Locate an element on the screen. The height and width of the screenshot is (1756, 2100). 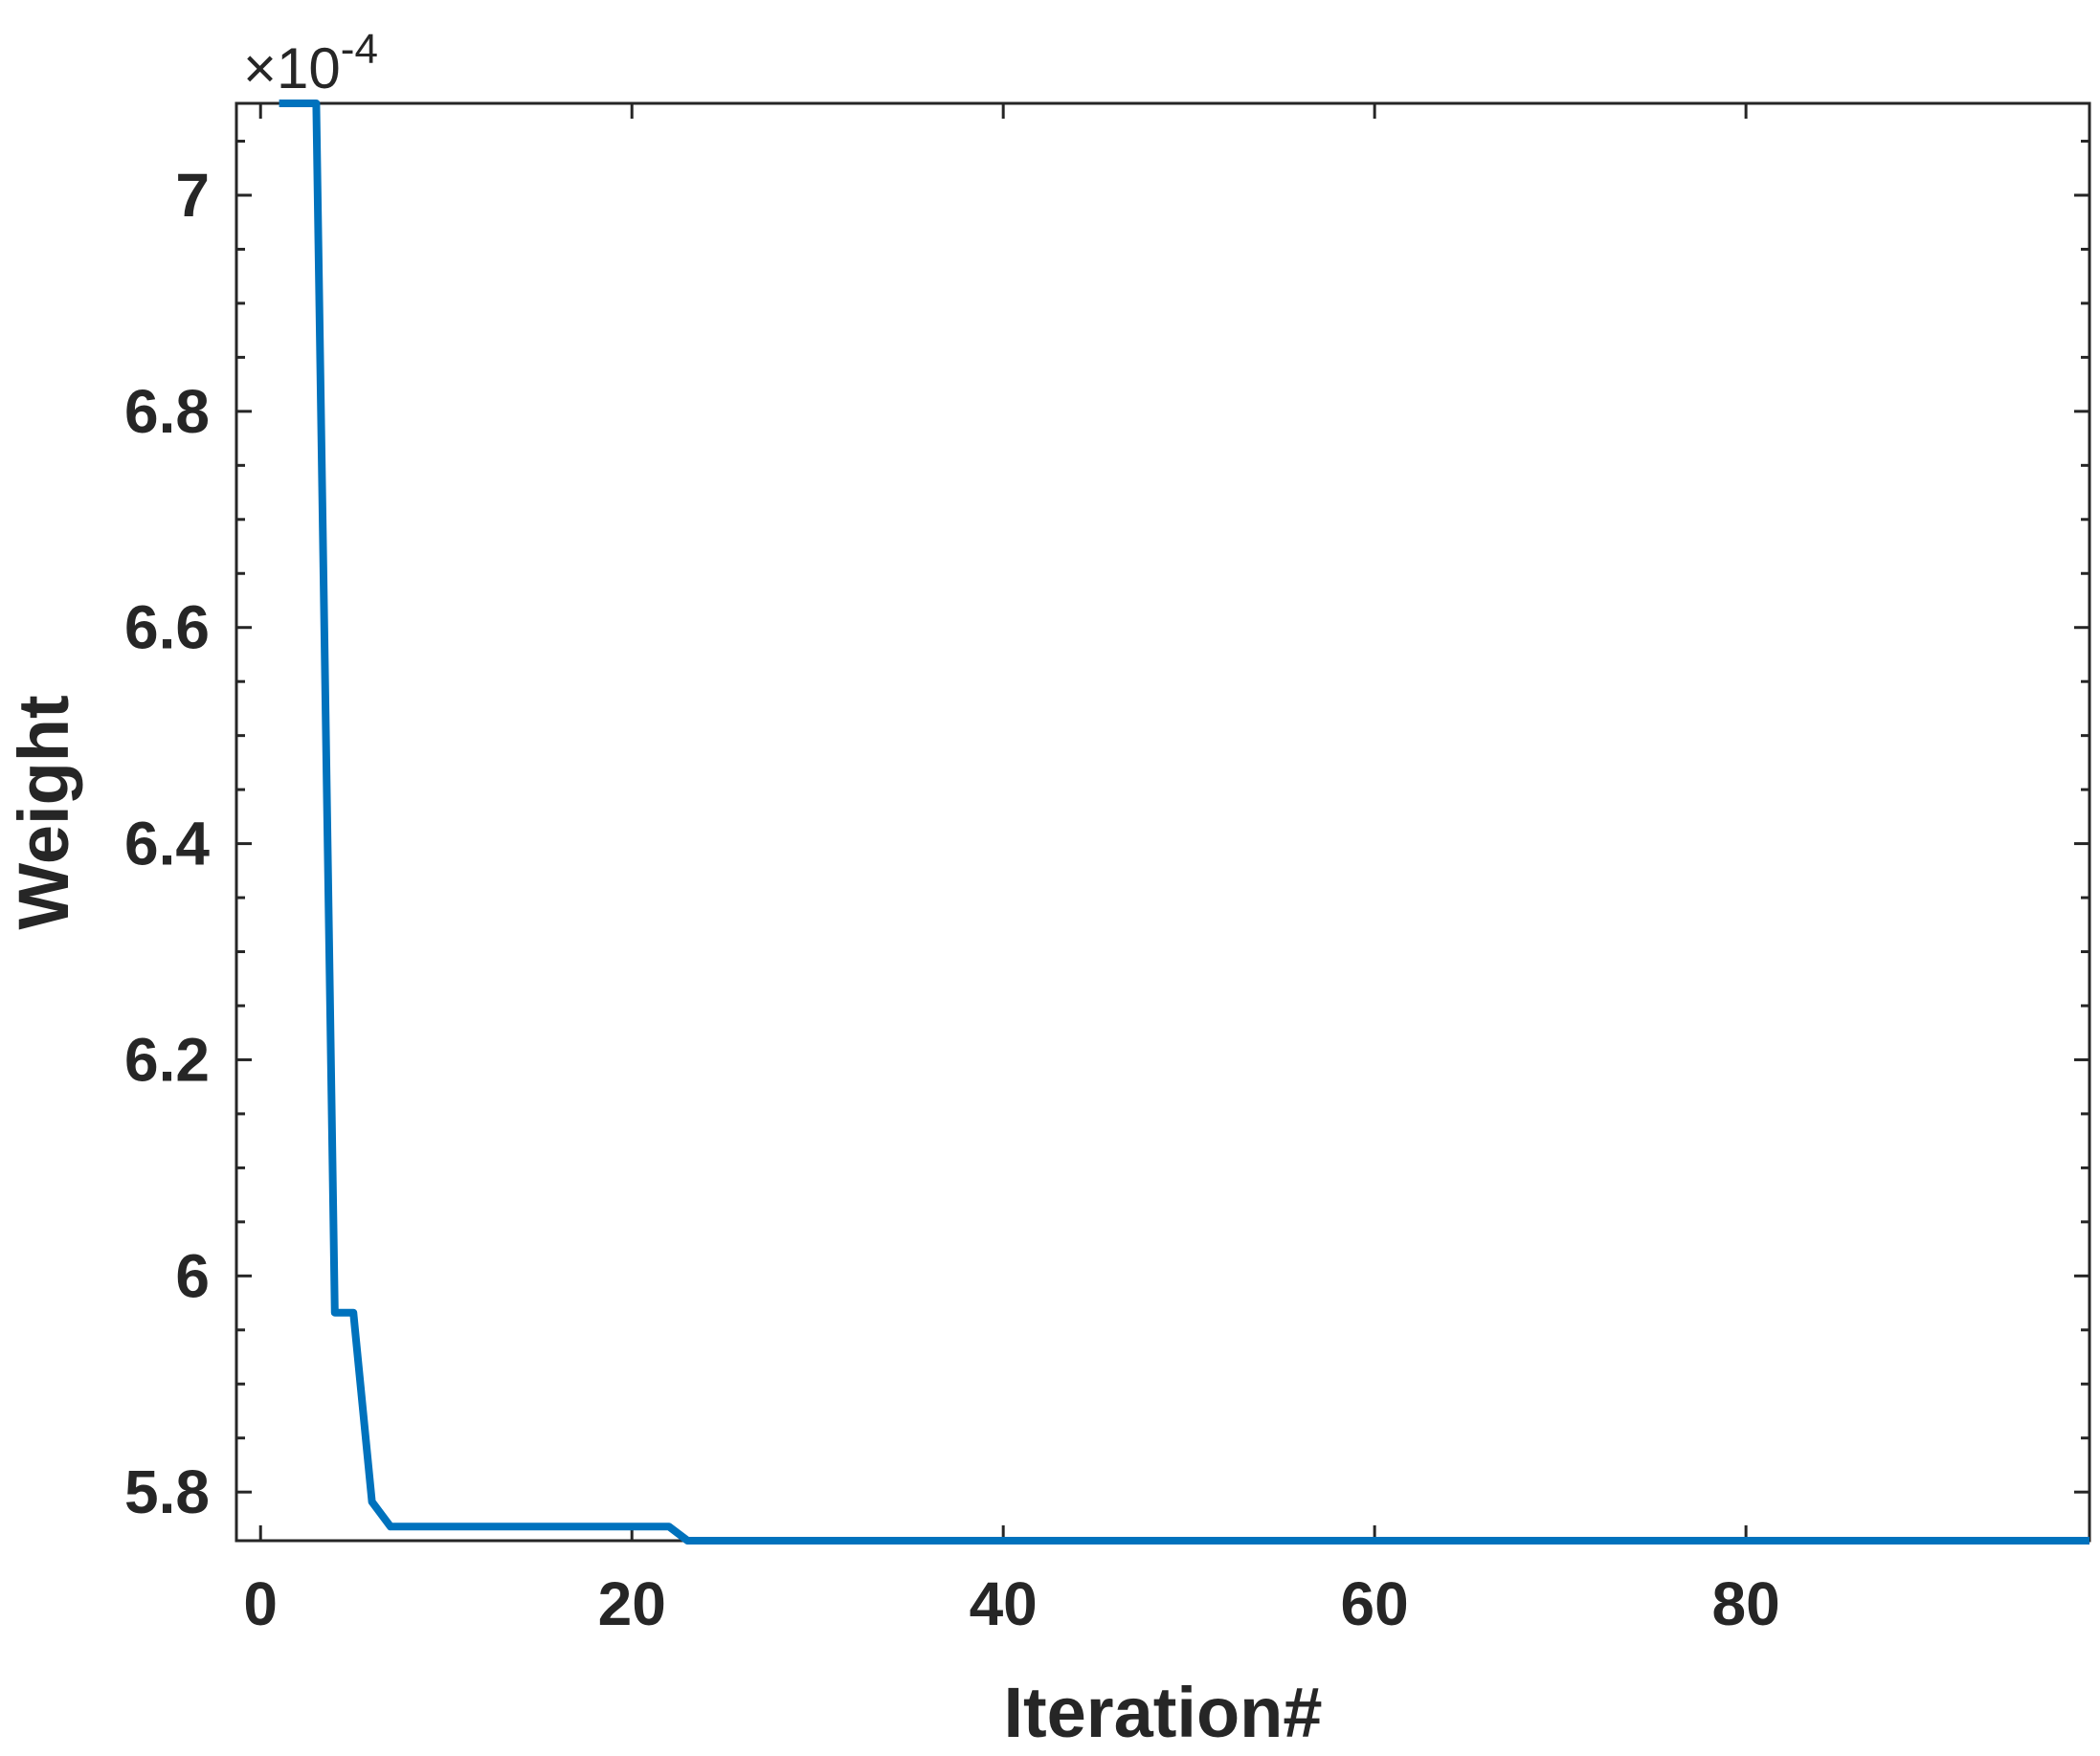
multiplier-base: 10 is located at coordinates (309, 68).